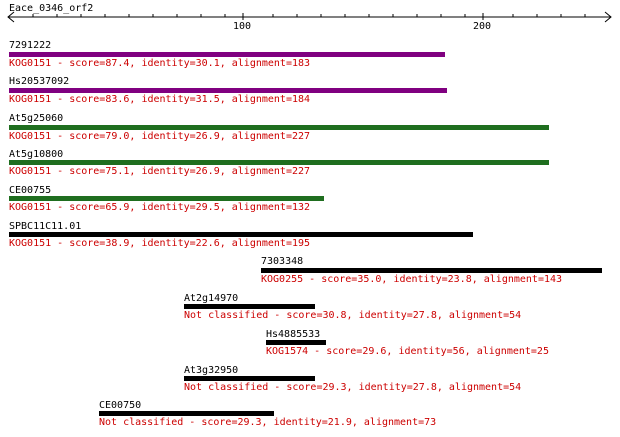  What do you see at coordinates (211, 370) in the screenshot?
I see `hit-name: At3g32950` at bounding box center [211, 370].